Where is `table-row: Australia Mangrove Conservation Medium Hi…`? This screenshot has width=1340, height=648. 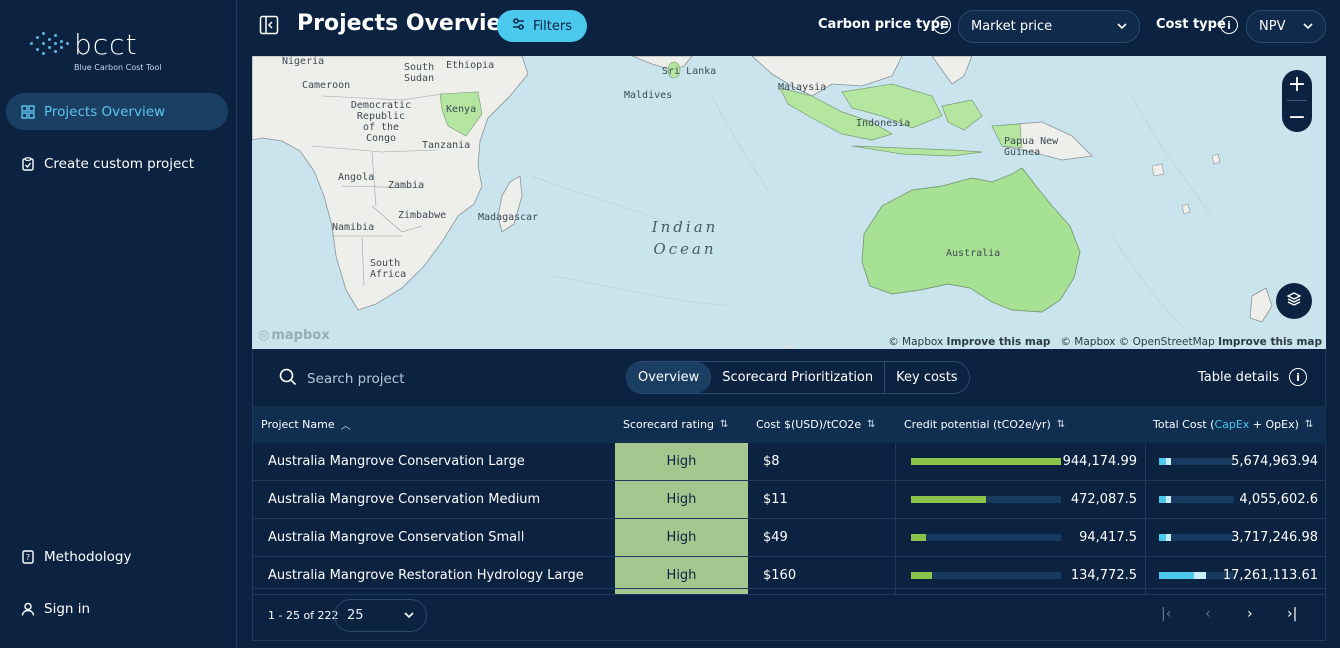
table-row: Australia Mangrove Conservation Medium Hi… is located at coordinates (789, 500).